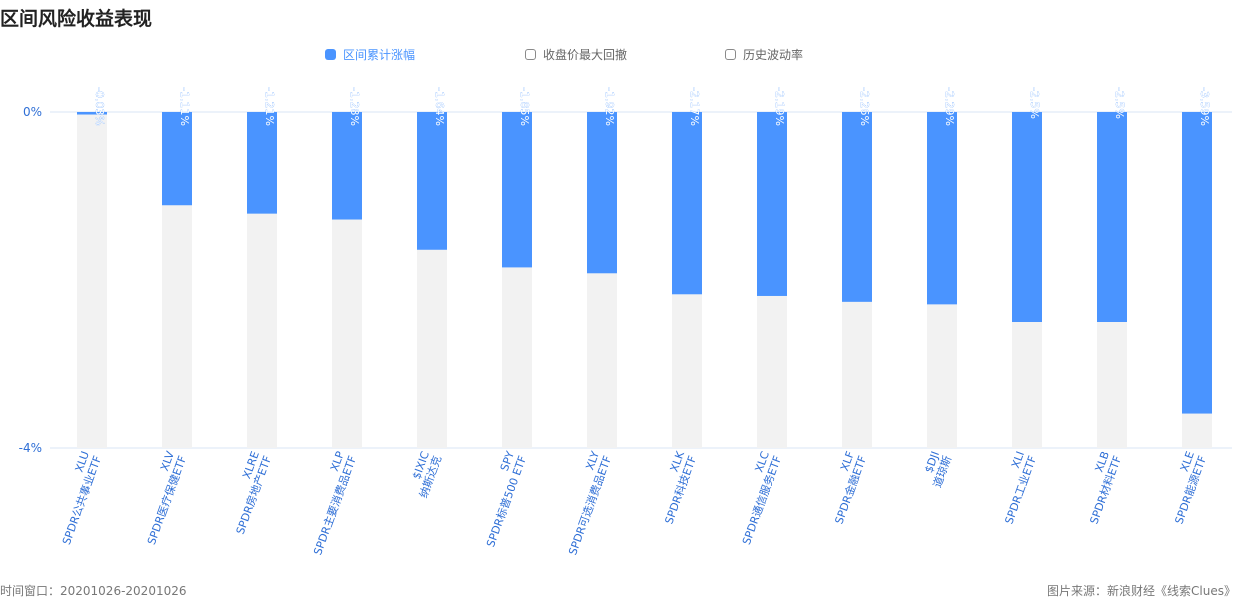 The width and height of the screenshot is (1240, 600). I want to click on x-tick-code: XLI, so click(1018, 460).